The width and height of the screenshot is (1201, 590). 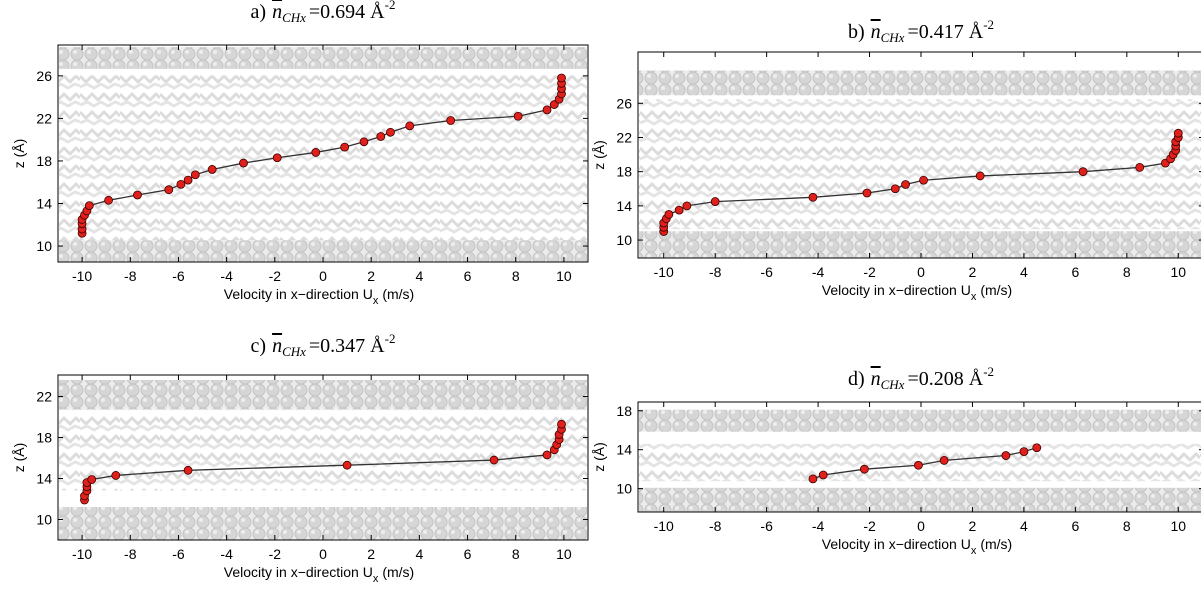 What do you see at coordinates (259, 12) in the screenshot?
I see `title-label: a)` at bounding box center [259, 12].